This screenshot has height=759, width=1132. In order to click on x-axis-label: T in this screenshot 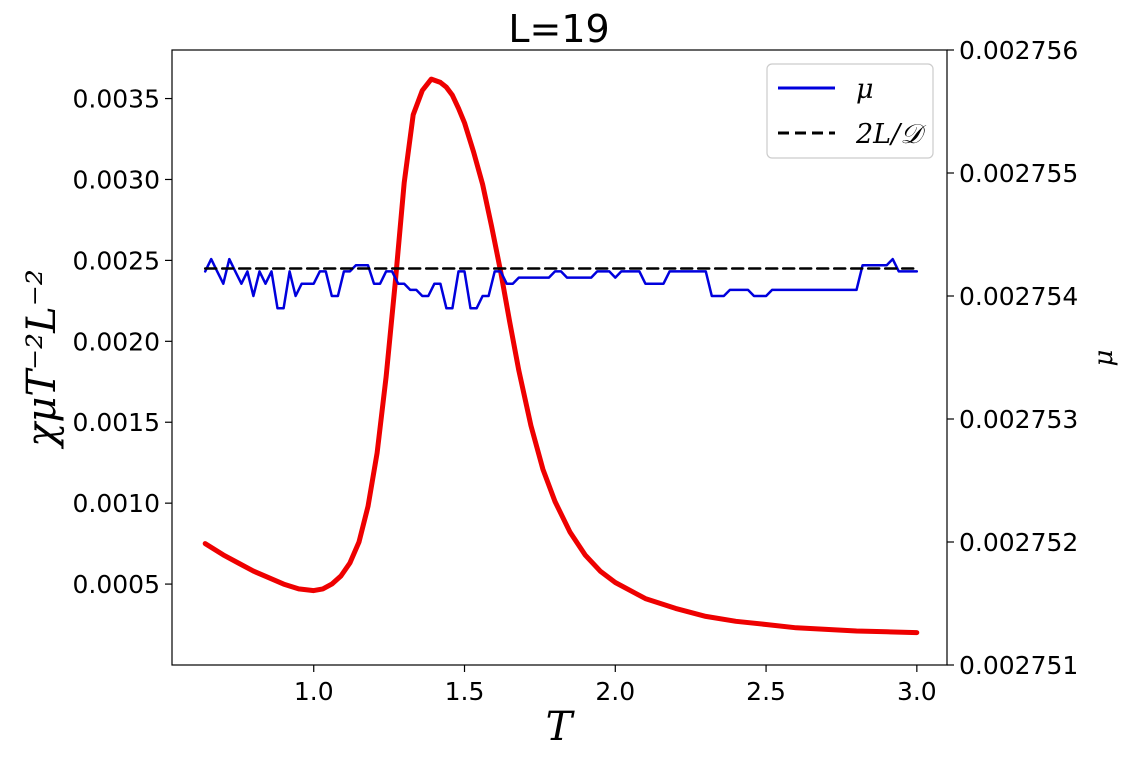, I will do `click(561, 727)`.